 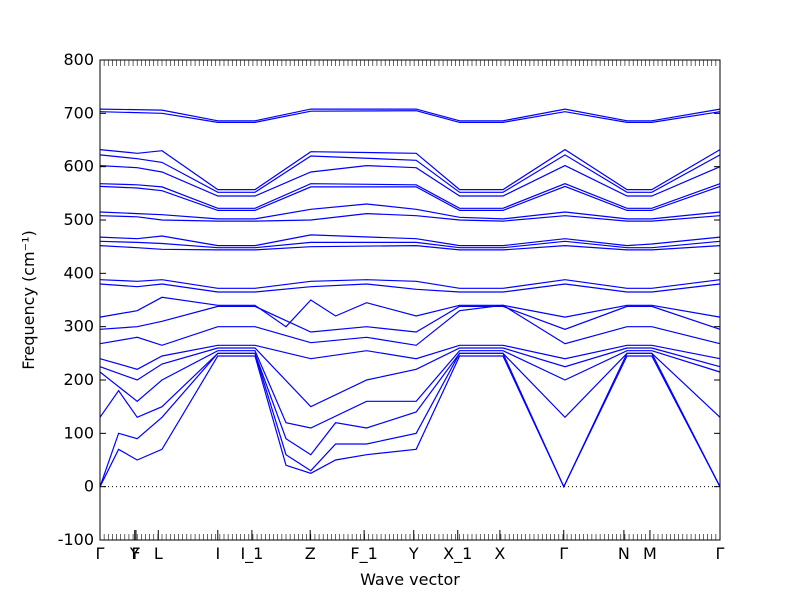 I want to click on x-tick-label: L, so click(x=158, y=553).